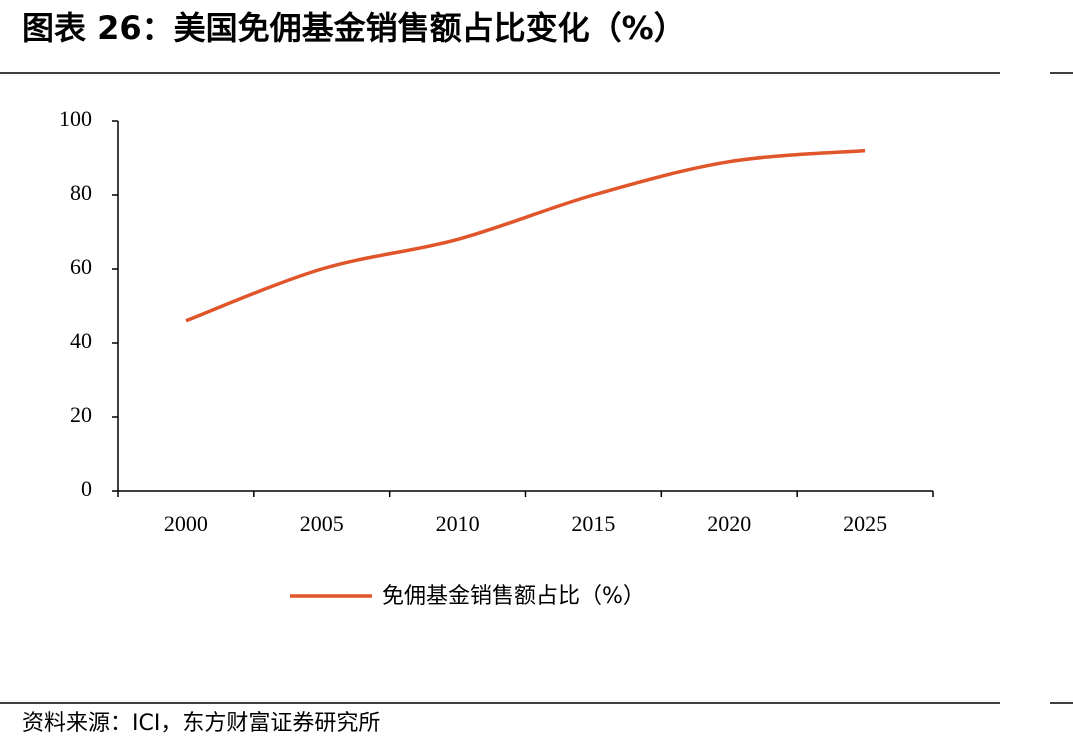 Image resolution: width=1073 pixels, height=755 pixels. Describe the element at coordinates (75, 118) in the screenshot. I see `y-tick-label: 100` at that location.